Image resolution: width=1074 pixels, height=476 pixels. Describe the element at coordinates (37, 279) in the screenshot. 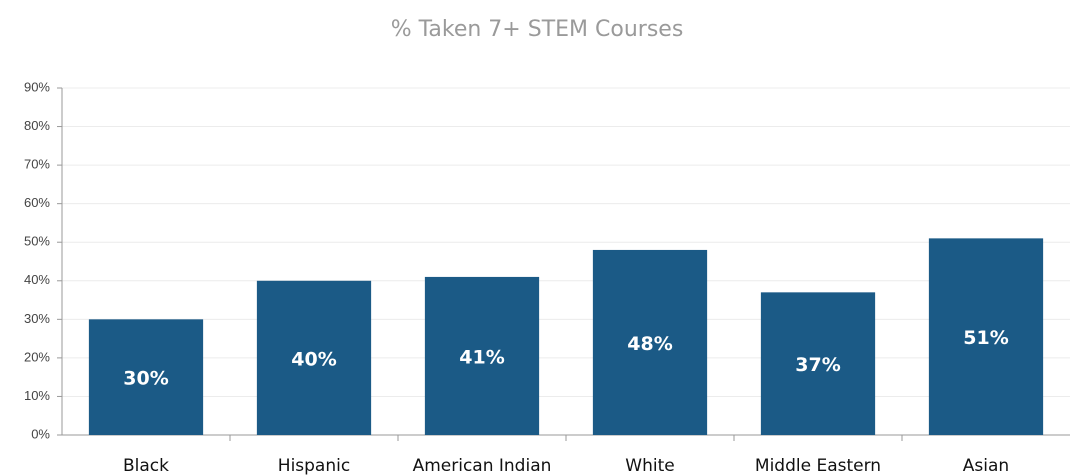

I see `y-tick-label: 40%` at that location.